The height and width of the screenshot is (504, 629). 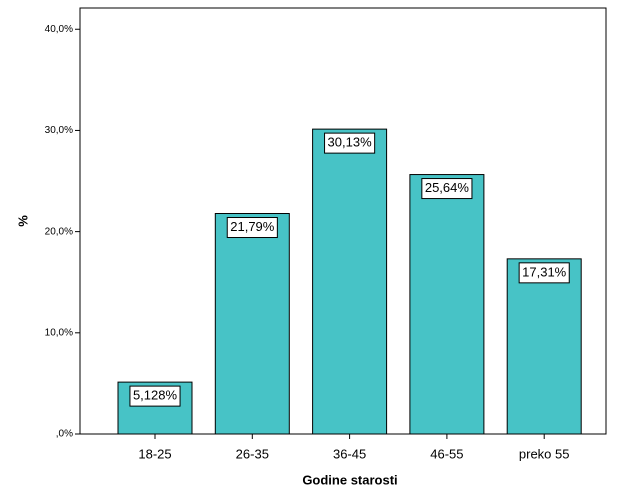 What do you see at coordinates (59, 332) in the screenshot?
I see `y-tick-label: 10,0%` at bounding box center [59, 332].